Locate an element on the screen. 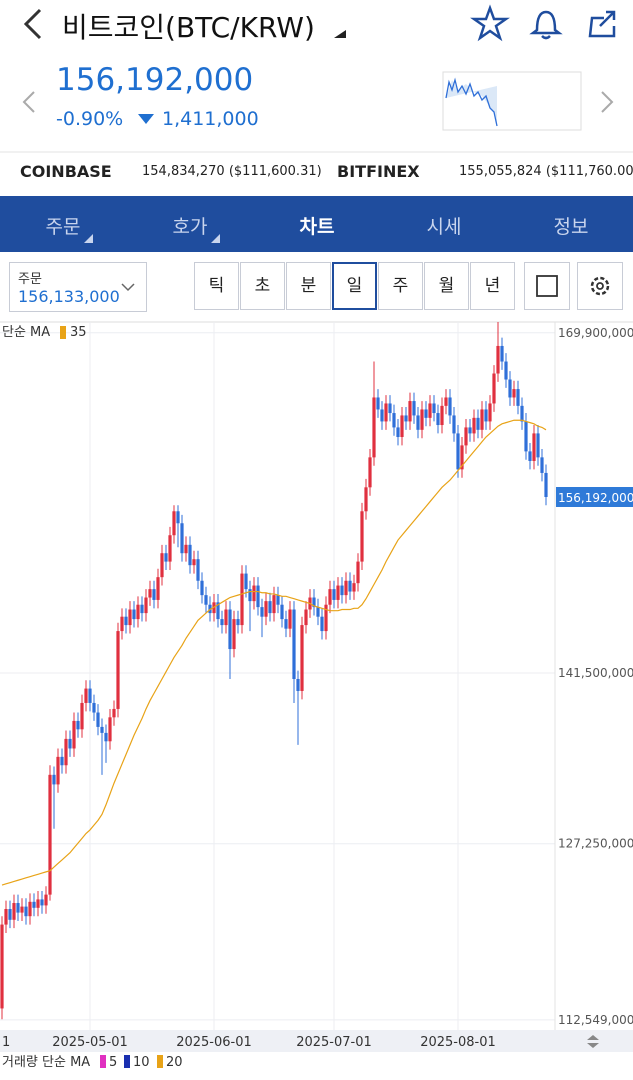 This screenshot has width=633, height=1080. volume-legend-period: 20 is located at coordinates (174, 1062).